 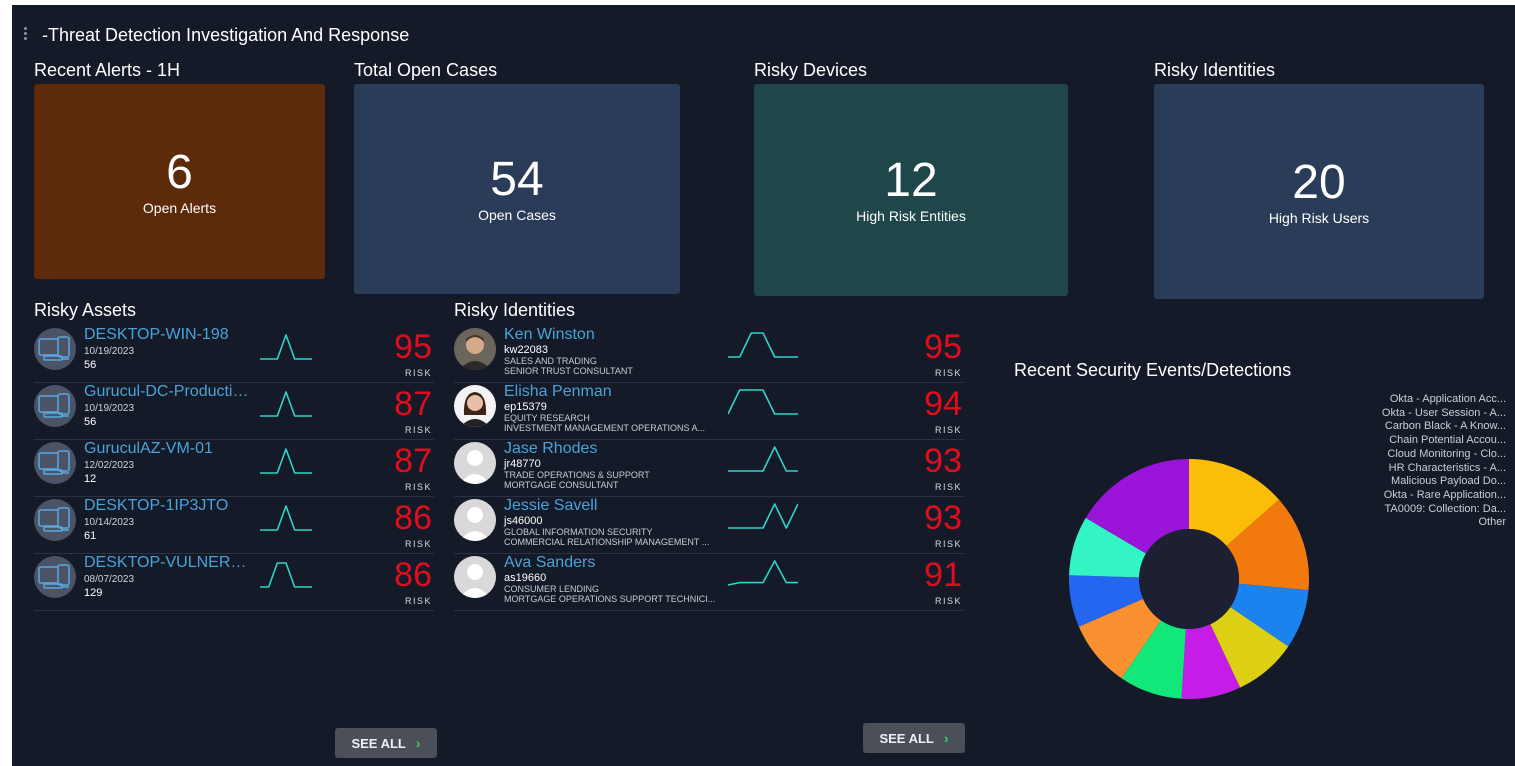 What do you see at coordinates (26, 34) in the screenshot?
I see `drag-handle-icon` at bounding box center [26, 34].